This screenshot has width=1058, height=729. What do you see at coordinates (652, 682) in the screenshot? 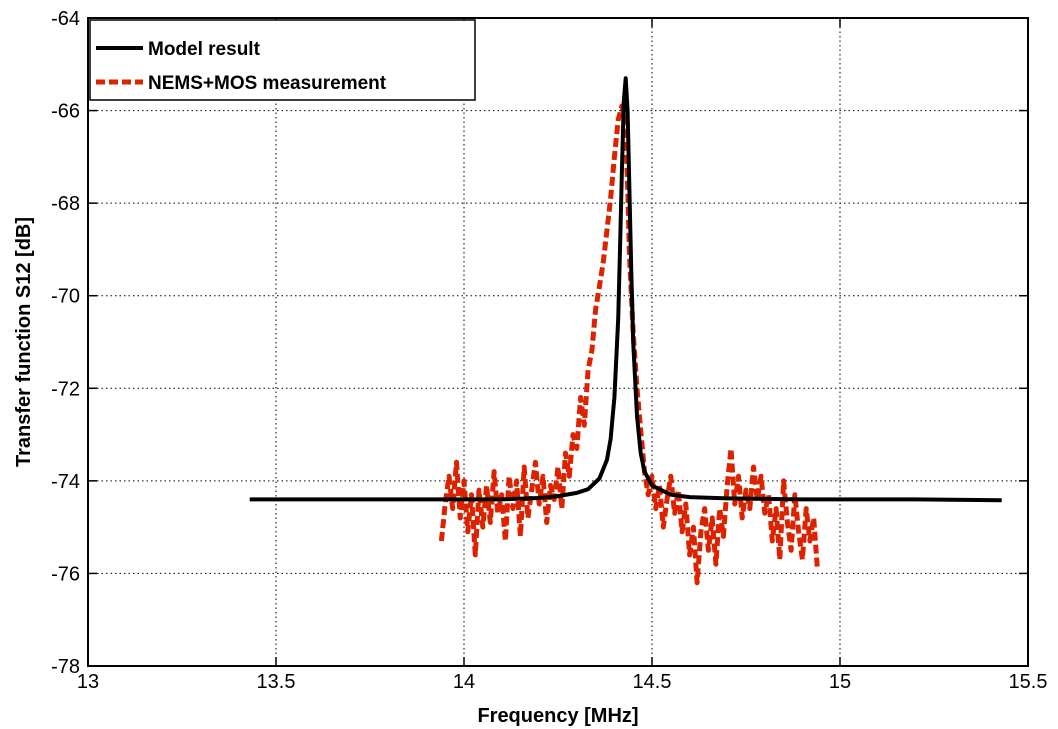
I see `x-tick-label: 14.5` at bounding box center [652, 682].